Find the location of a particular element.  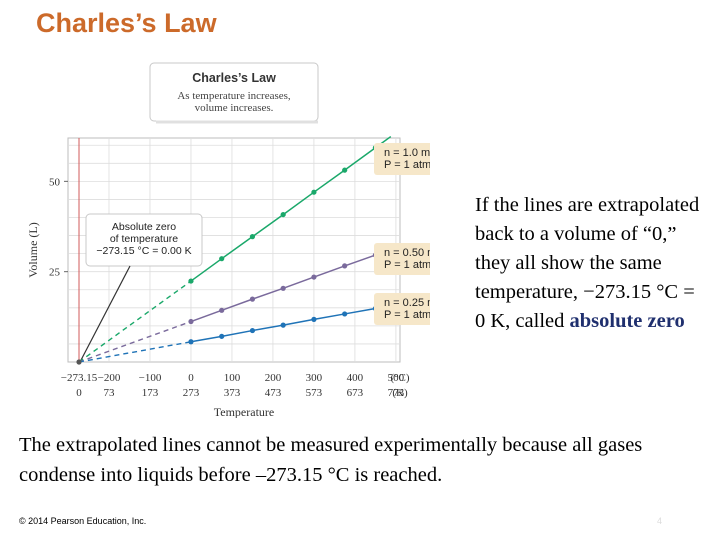

y-tick-label: 50 is located at coordinates (55, 182).